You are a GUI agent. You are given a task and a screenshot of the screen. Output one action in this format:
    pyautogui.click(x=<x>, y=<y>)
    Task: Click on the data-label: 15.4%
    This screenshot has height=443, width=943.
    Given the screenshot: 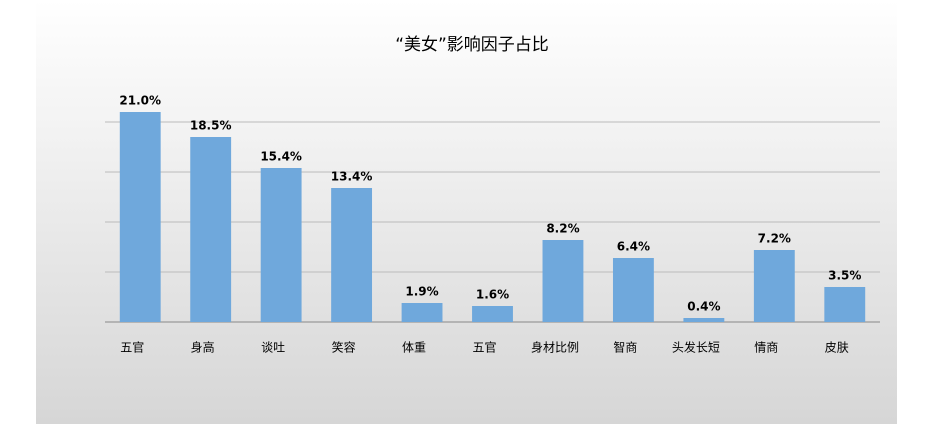 What is the action you would take?
    pyautogui.click(x=281, y=157)
    